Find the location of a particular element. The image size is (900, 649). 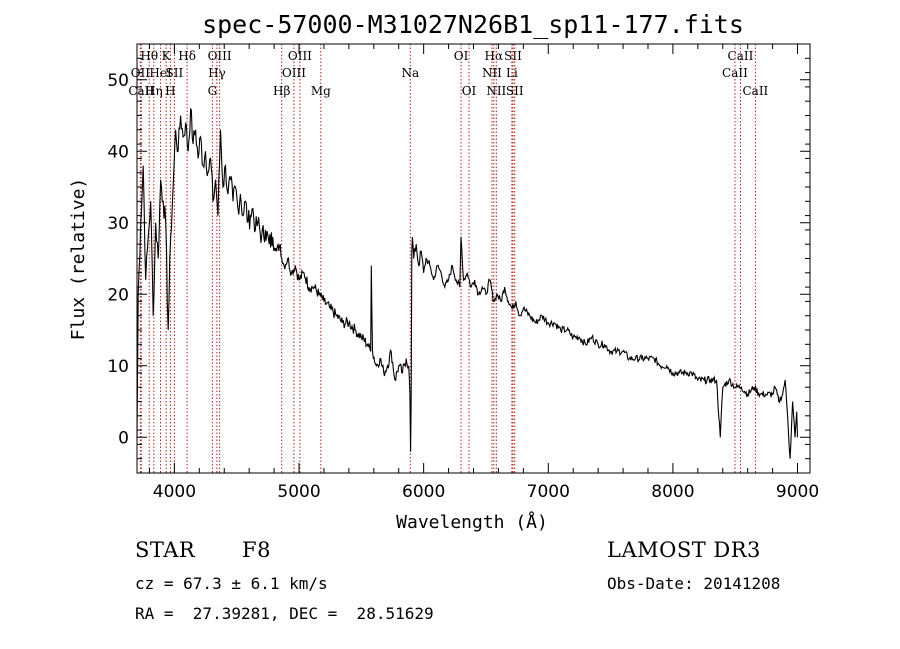

line-label-0: Hθ is located at coordinates (149, 56).